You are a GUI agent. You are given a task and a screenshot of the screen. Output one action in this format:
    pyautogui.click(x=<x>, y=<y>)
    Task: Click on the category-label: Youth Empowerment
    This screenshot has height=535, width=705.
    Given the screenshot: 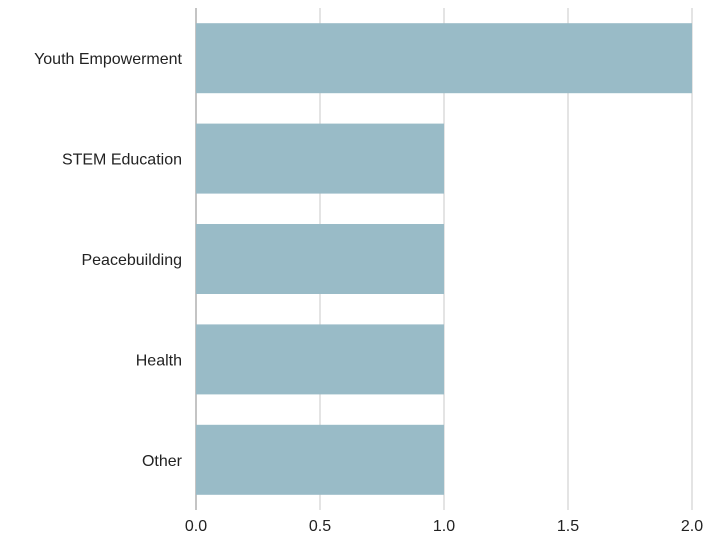 What is the action you would take?
    pyautogui.click(x=108, y=59)
    